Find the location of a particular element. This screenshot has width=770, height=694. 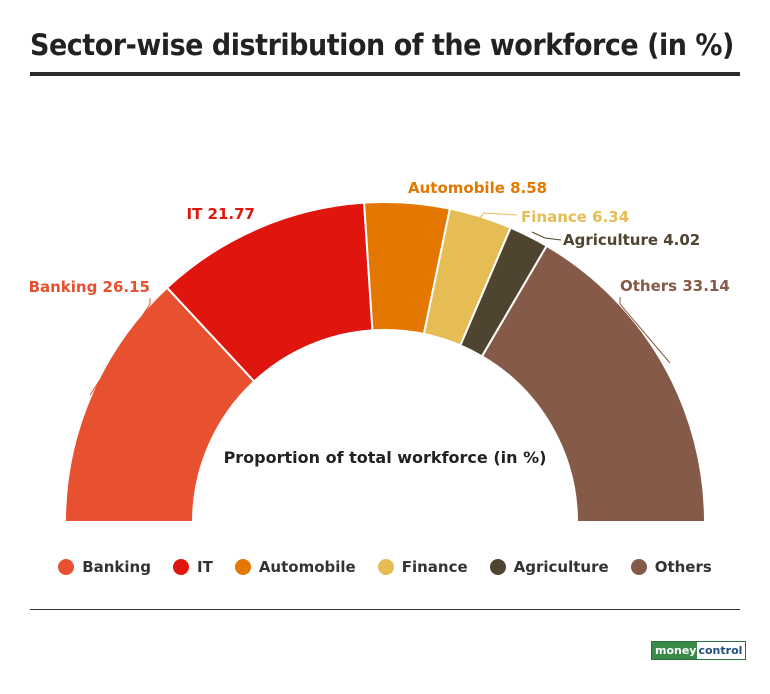

legend-label-agriculture: Agriculture is located at coordinates (561, 567).